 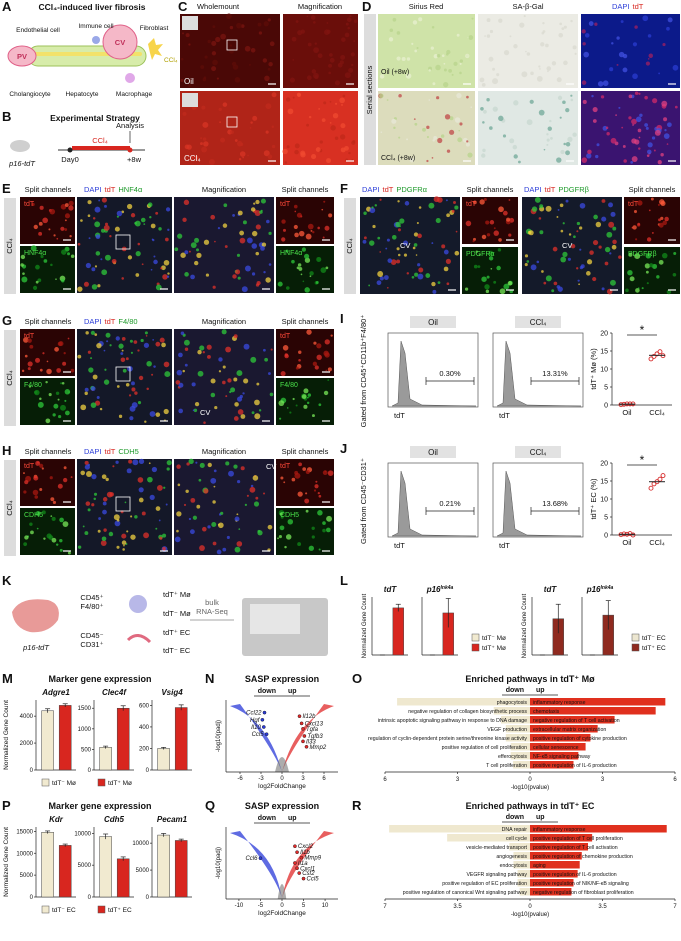 What do you see at coordinates (642, 254) in the screenshot?
I see `channel-label: PDGFRβ` at bounding box center [642, 254].